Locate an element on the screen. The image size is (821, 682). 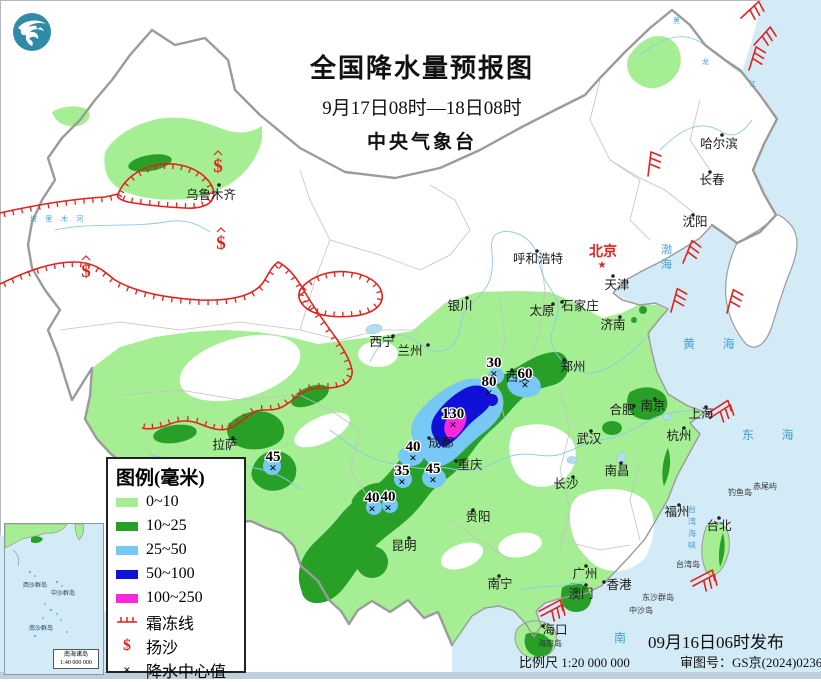
city-南昌: 南昌 is located at coordinates (616, 469).